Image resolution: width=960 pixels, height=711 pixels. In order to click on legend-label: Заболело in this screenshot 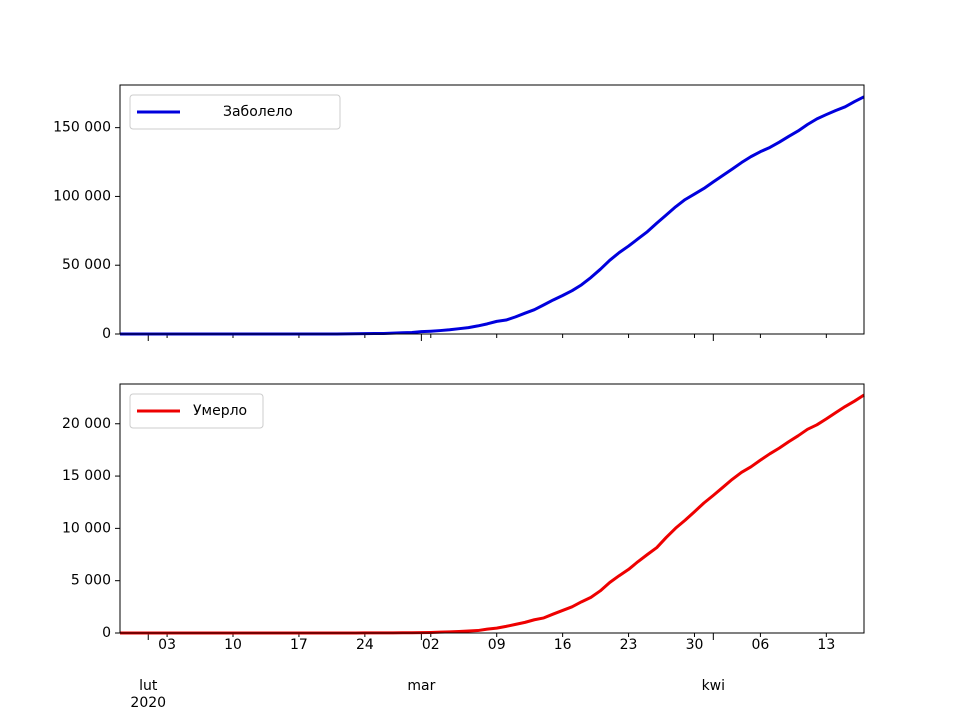, I will do `click(258, 112)`.